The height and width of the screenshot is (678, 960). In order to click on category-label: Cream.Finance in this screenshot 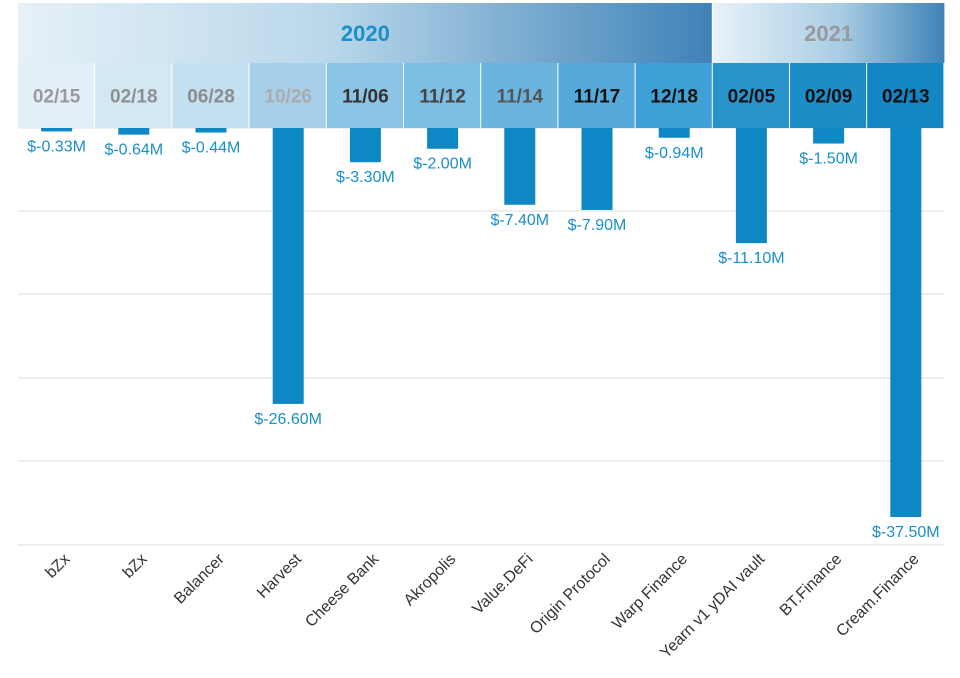, I will do `click(877, 595)`.